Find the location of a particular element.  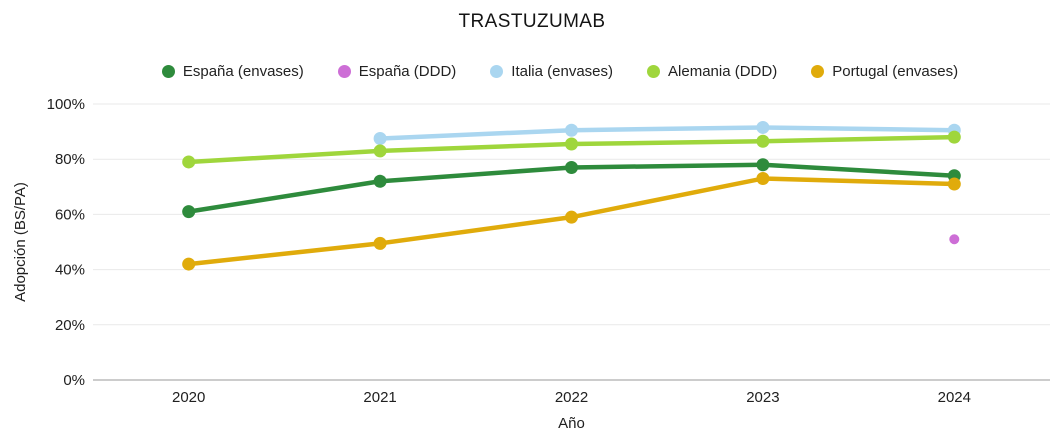

legend-label: España (DDD) is located at coordinates (407, 71).